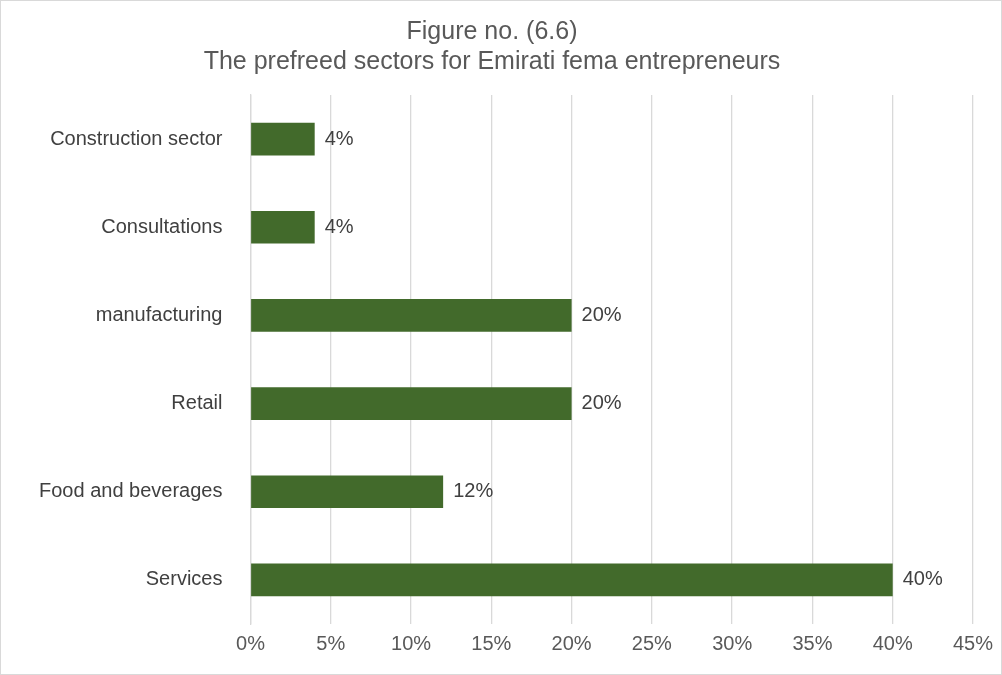 This screenshot has width=1002, height=675. Describe the element at coordinates (136, 137) in the screenshot. I see `y-tick-label: Construction sector` at that location.